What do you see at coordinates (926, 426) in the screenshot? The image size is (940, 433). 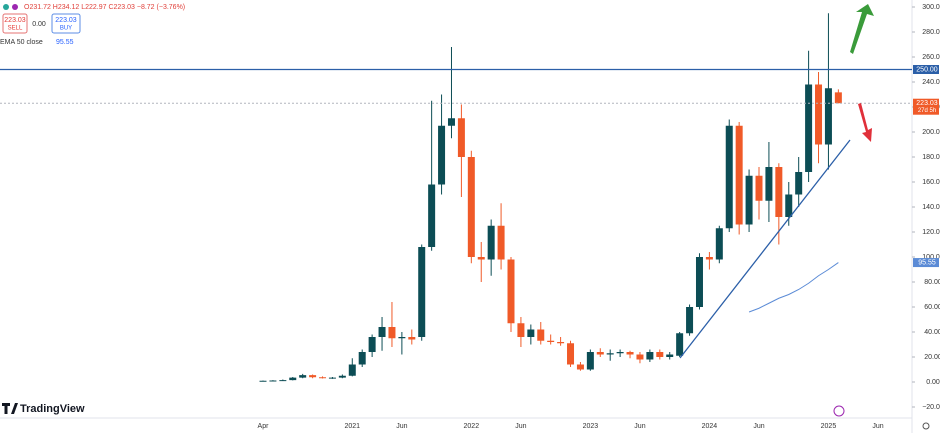 I see `settings-icon` at bounding box center [926, 426].